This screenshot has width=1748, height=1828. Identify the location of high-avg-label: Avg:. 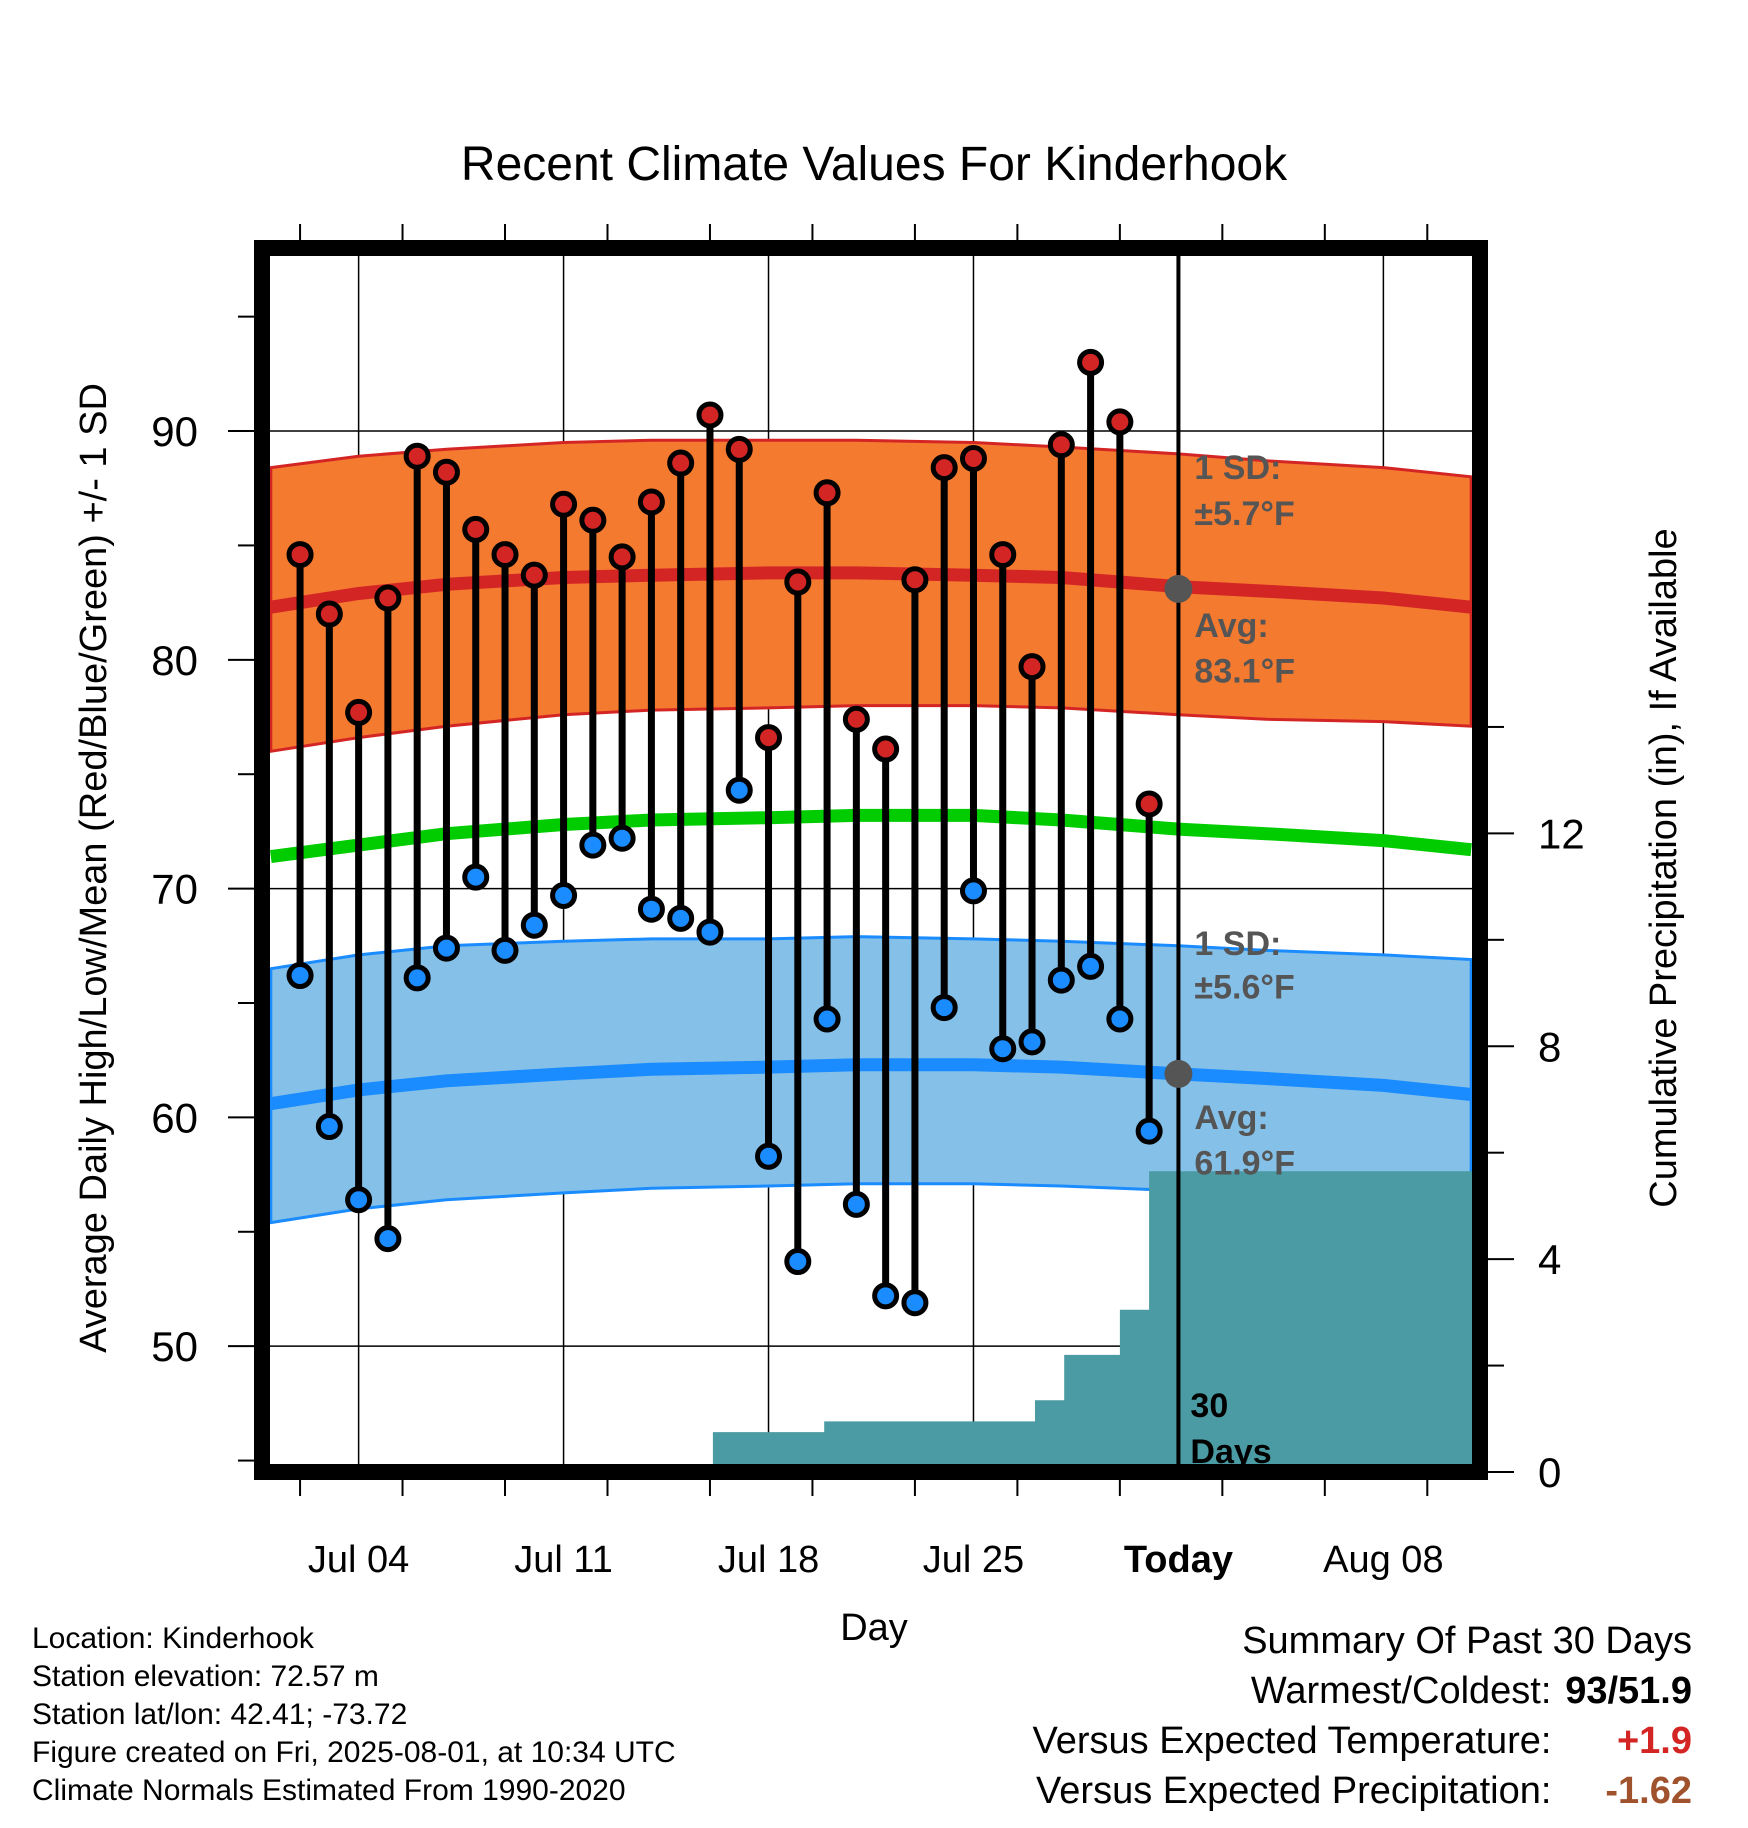
(1231, 626).